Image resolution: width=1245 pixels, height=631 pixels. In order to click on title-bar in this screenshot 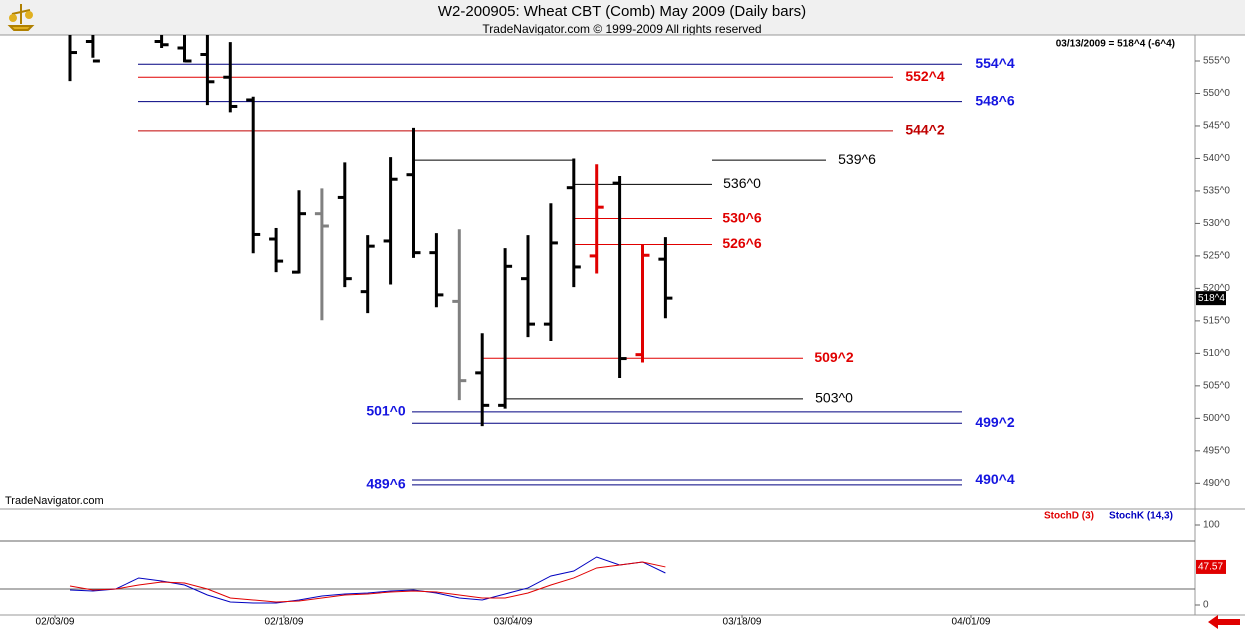, I will do `click(622, 17)`.